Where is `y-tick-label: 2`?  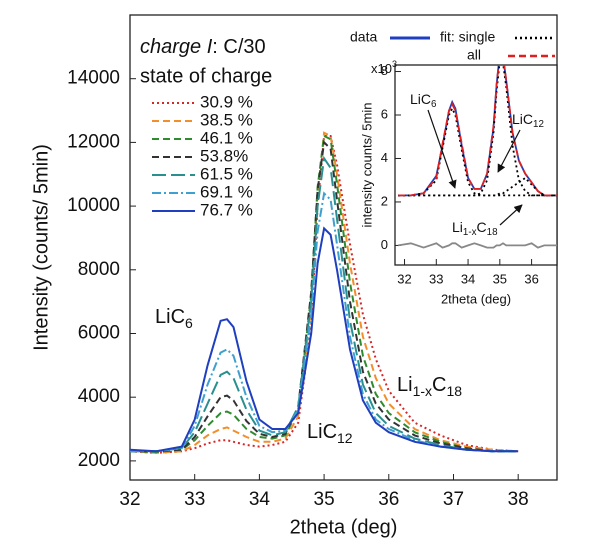 y-tick-label: 2 is located at coordinates (384, 200).